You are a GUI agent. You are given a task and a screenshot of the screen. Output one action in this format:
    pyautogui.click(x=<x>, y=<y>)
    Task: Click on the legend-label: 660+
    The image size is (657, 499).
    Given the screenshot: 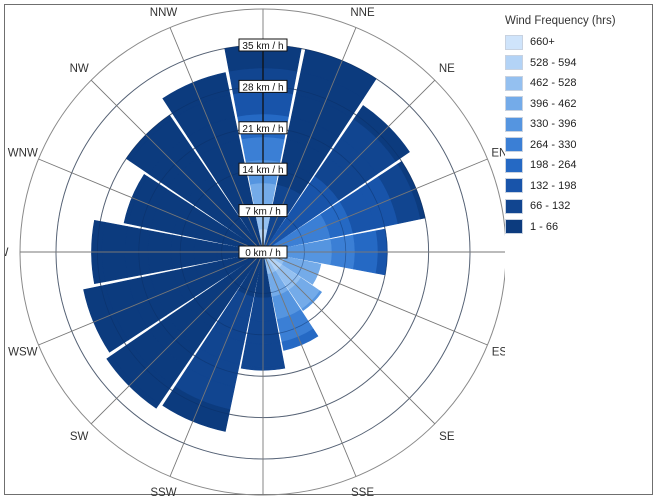 What is the action you would take?
    pyautogui.click(x=542, y=42)
    